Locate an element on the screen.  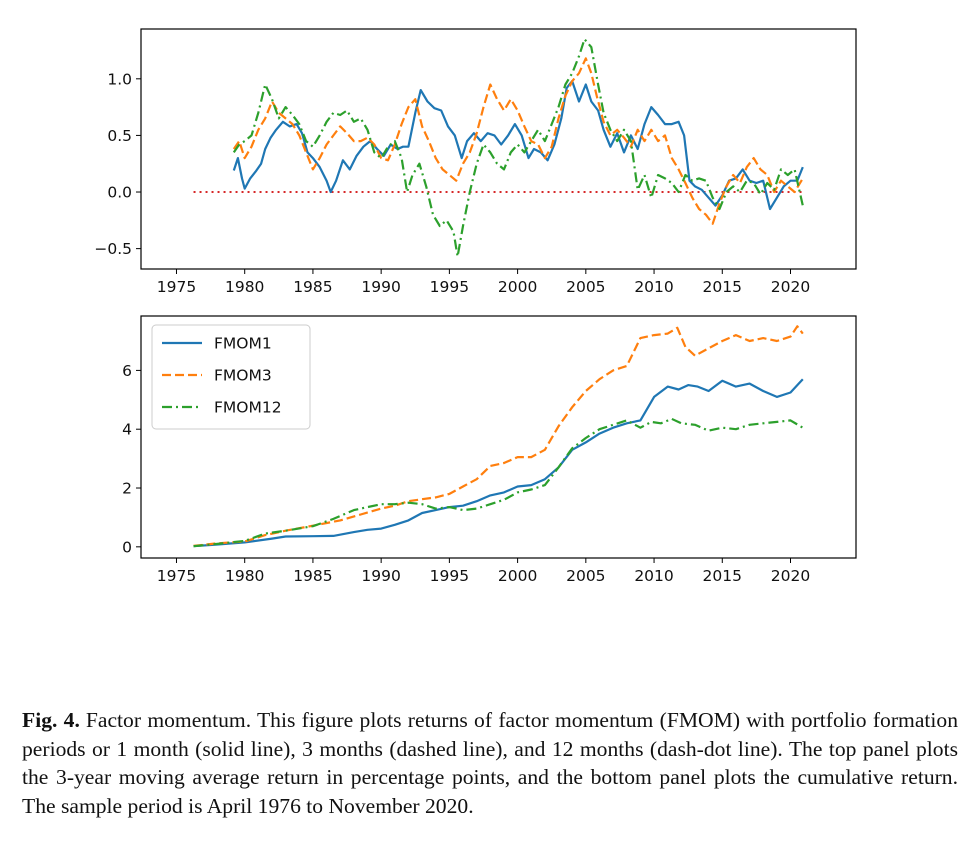
y-tick-label: 2 is located at coordinates (127, 489).